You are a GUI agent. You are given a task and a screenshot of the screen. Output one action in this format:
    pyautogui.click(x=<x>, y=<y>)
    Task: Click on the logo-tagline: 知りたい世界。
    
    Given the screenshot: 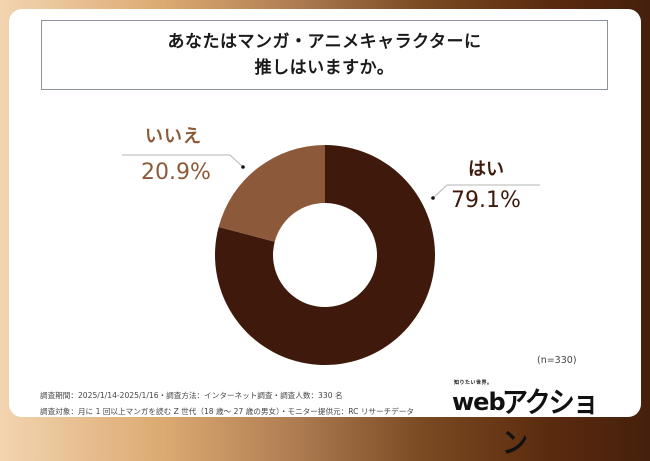 What is the action you would take?
    pyautogui.click(x=473, y=383)
    